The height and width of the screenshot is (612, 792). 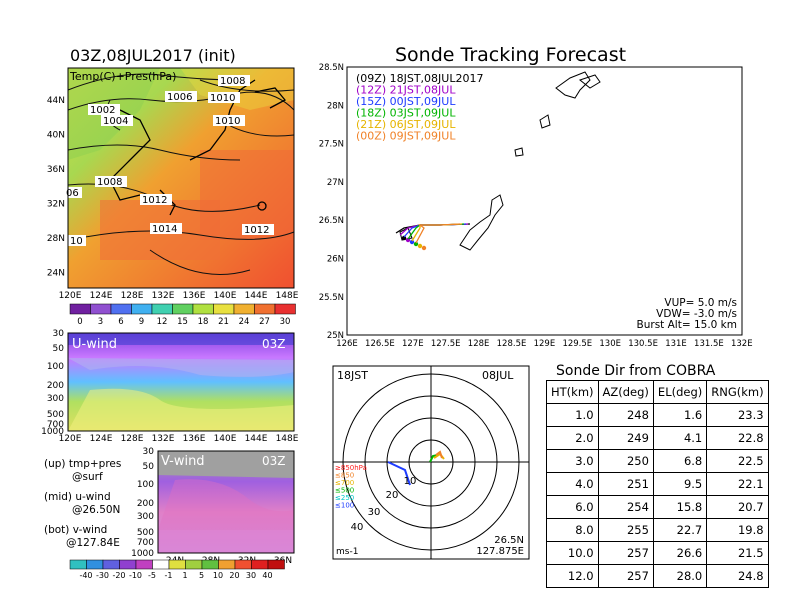 I want to click on x-tick-label: 131.5E, so click(x=709, y=344).